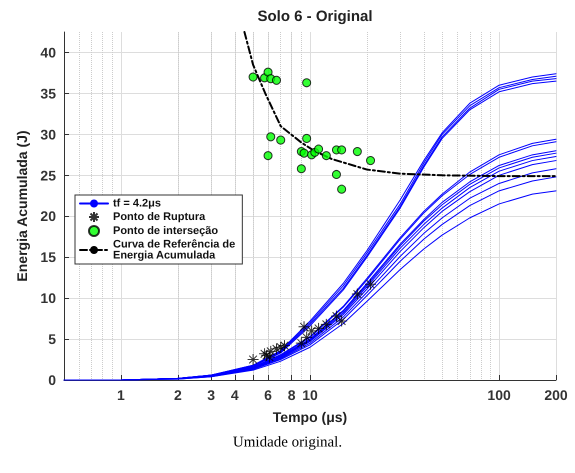 The width and height of the screenshot is (575, 473). I want to click on x-tick-label: 200, so click(556, 395).